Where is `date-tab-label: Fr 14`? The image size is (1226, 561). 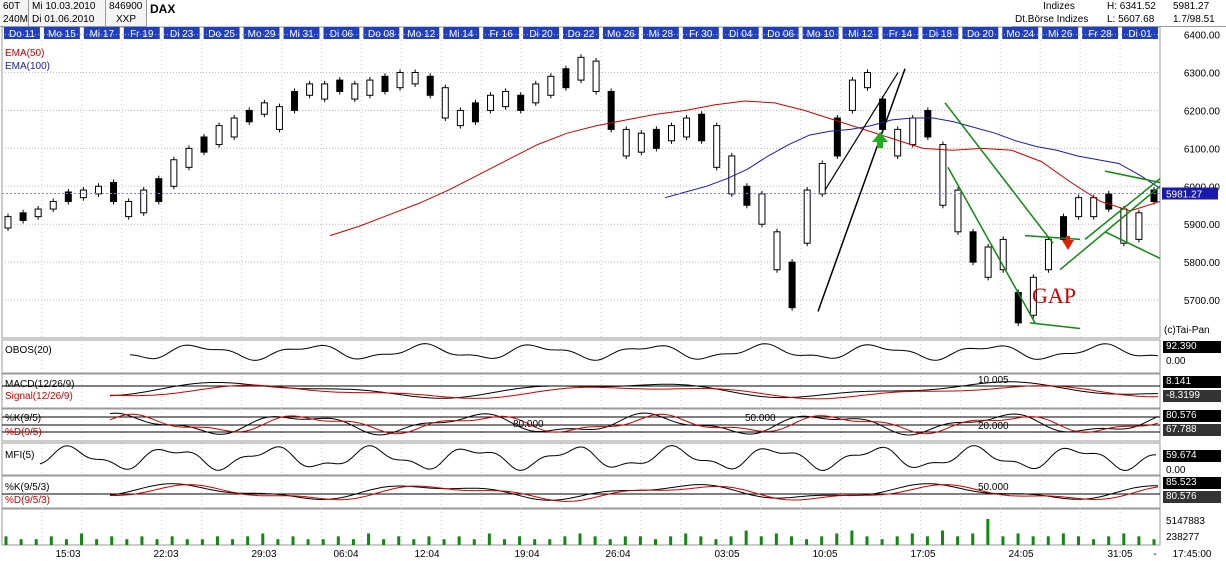 date-tab-label: Fr 14 is located at coordinates (901, 34).